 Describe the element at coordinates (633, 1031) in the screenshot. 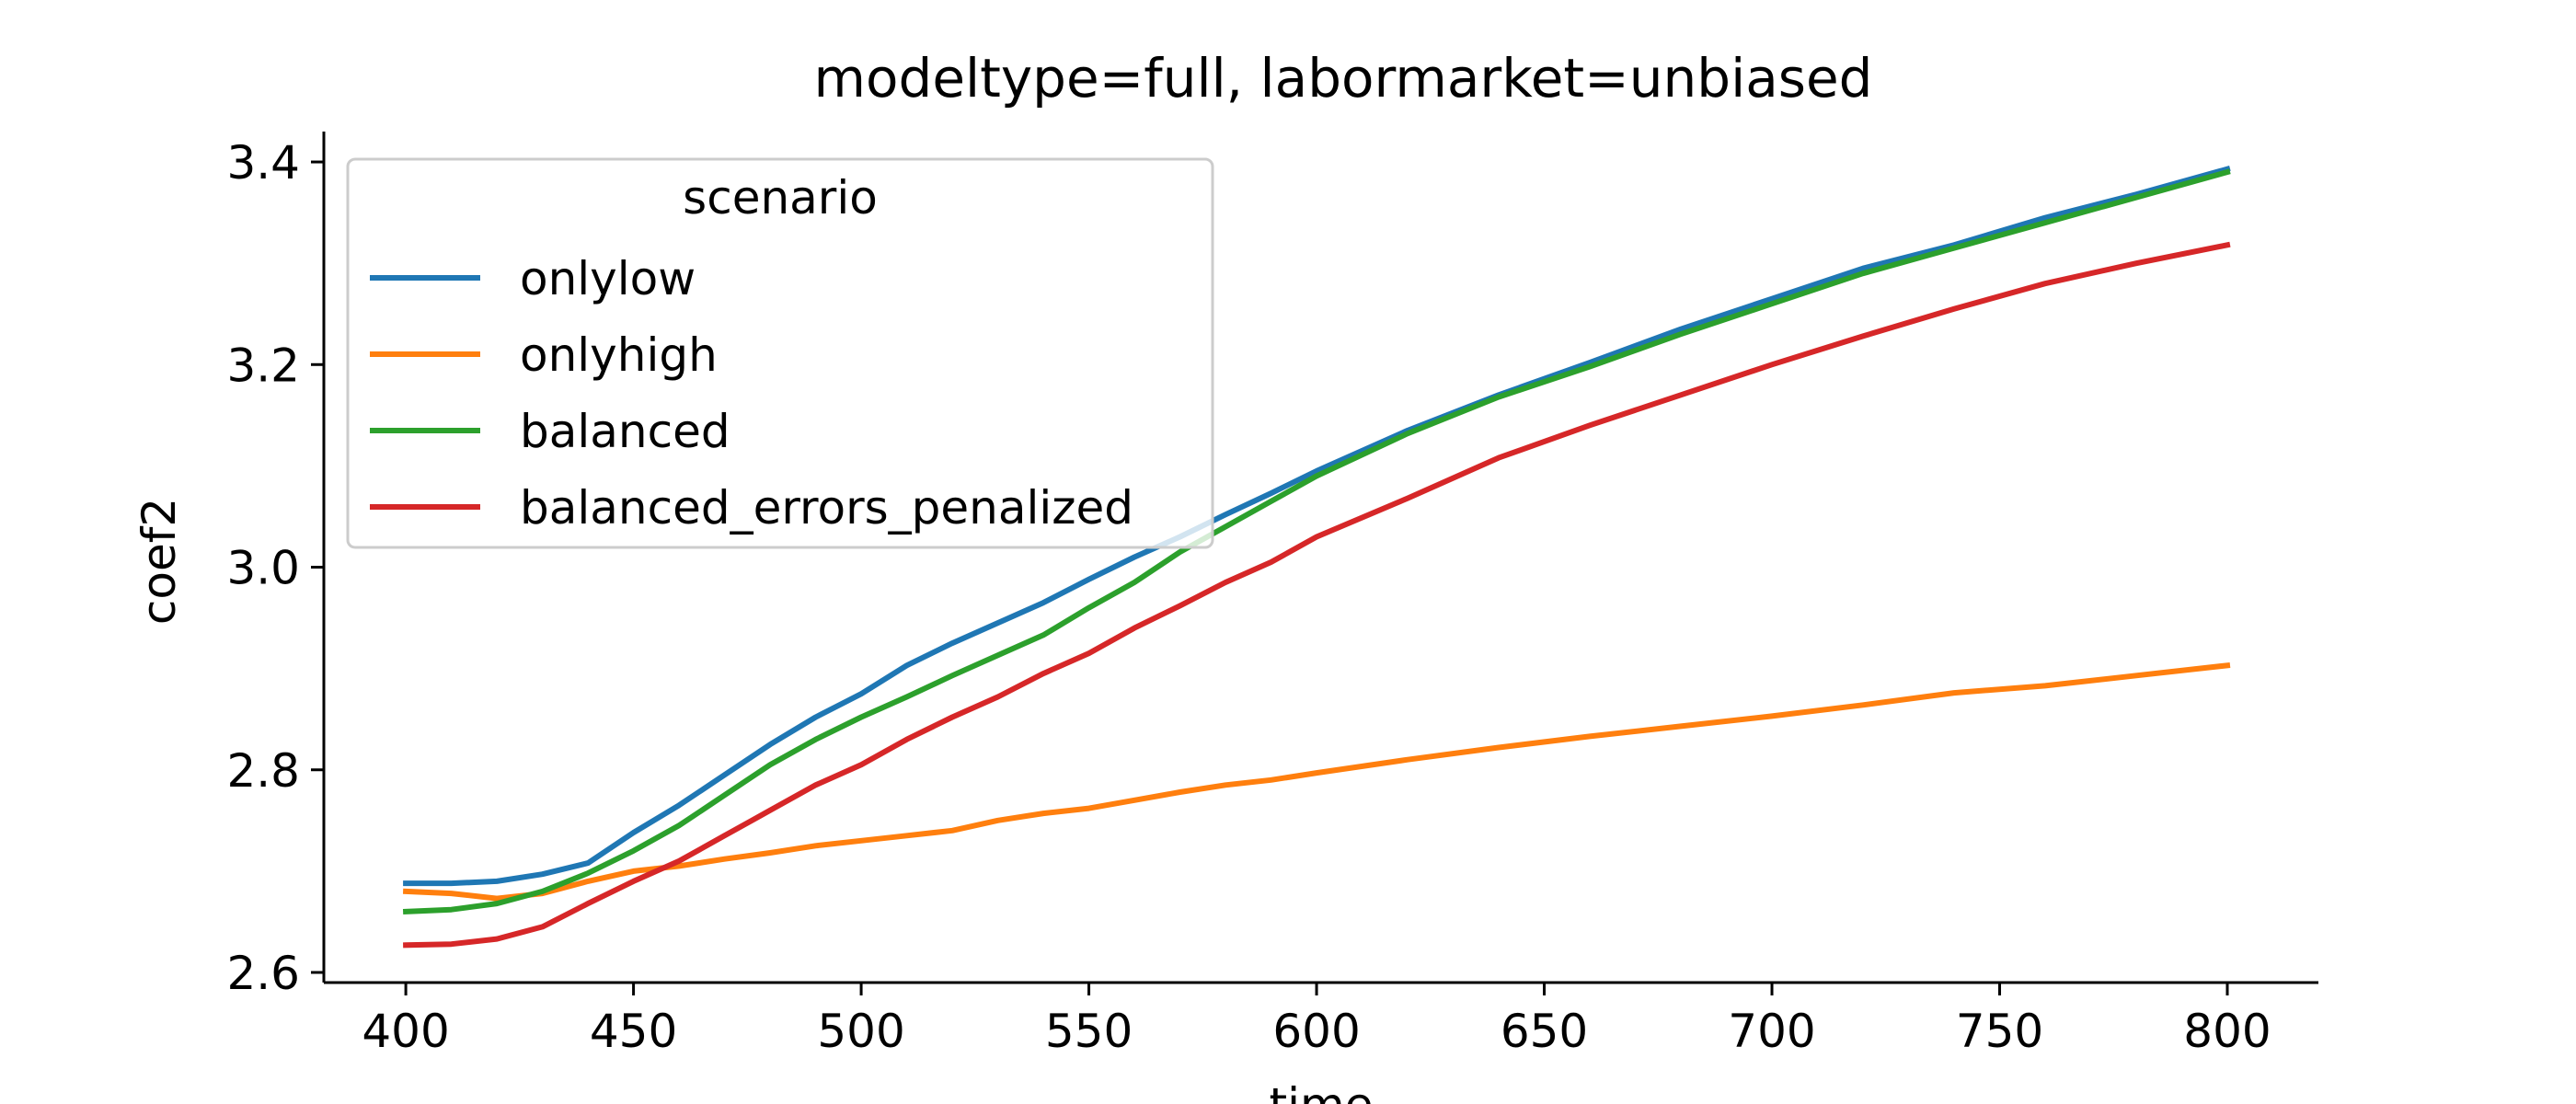

I see `x-tick-label: 450` at that location.